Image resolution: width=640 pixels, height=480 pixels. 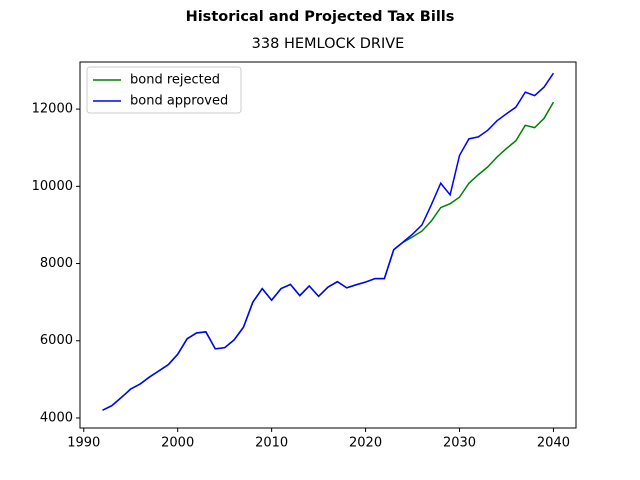 I want to click on chart-subtitle: 338 HEMLOCK DRIVE, so click(x=328, y=44).